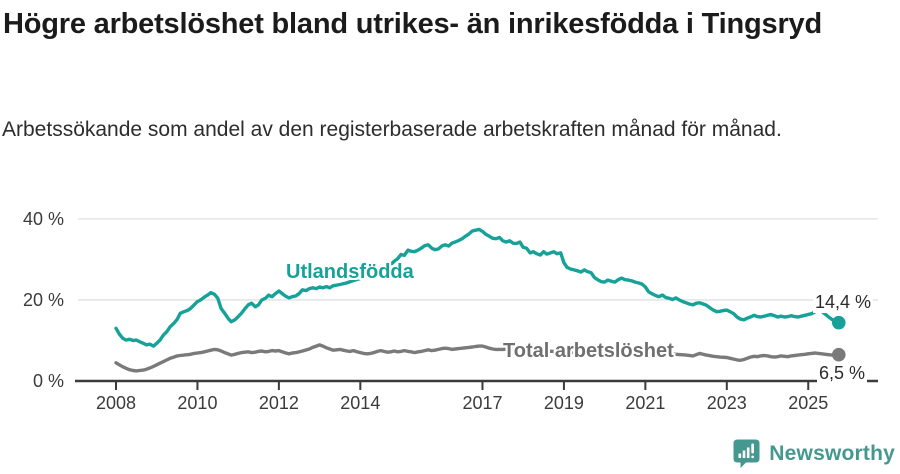 Image resolution: width=900 pixels, height=474 pixels. Describe the element at coordinates (808, 403) in the screenshot. I see `x-tick-label: 2025` at that location.